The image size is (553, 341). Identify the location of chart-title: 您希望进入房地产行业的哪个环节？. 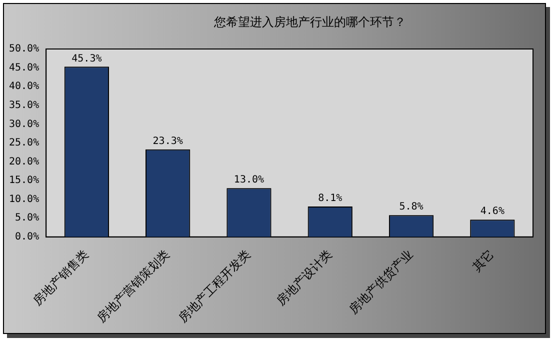
(310, 22).